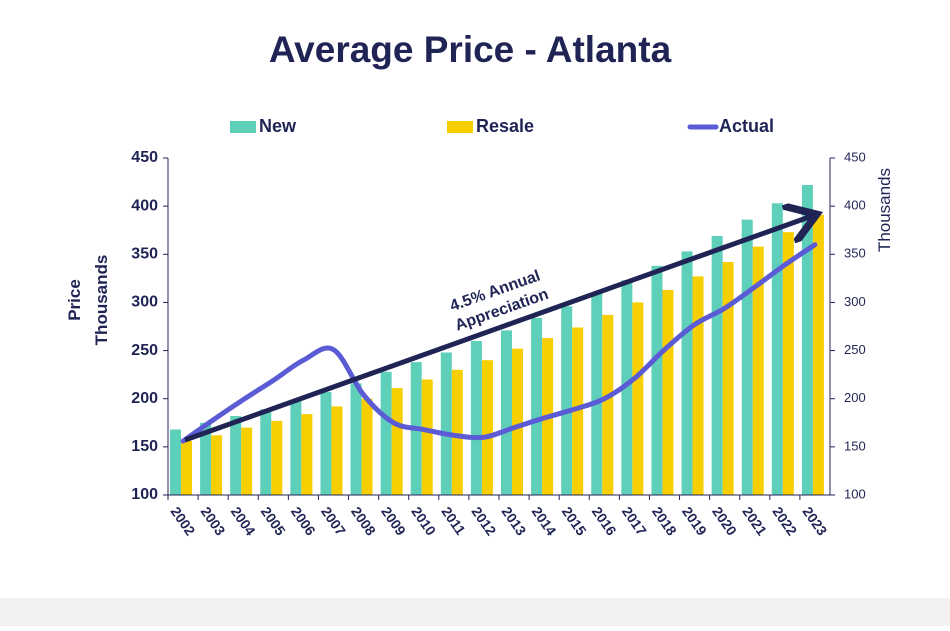  Describe the element at coordinates (144, 157) in the screenshot. I see `y-tick-label: 450` at that location.